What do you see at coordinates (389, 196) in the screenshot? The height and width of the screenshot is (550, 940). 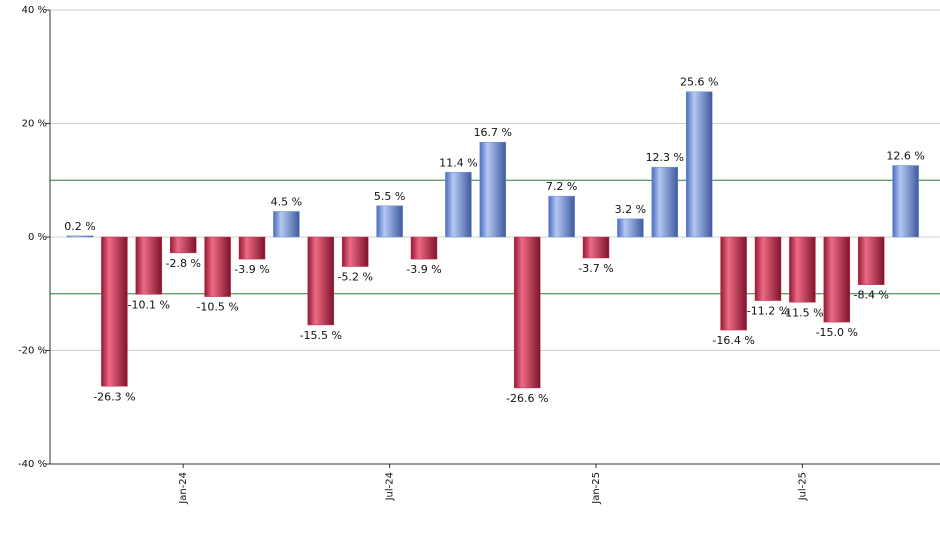 I see `value-label: 5.5 %` at bounding box center [389, 196].